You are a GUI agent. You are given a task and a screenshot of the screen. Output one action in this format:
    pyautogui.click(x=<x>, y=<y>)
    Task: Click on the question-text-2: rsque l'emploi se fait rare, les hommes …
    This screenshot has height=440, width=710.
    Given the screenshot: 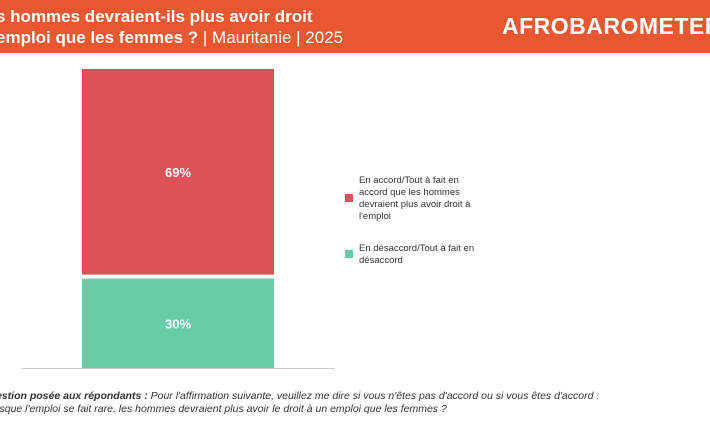 What is the action you would take?
    pyautogui.click(x=223, y=409)
    